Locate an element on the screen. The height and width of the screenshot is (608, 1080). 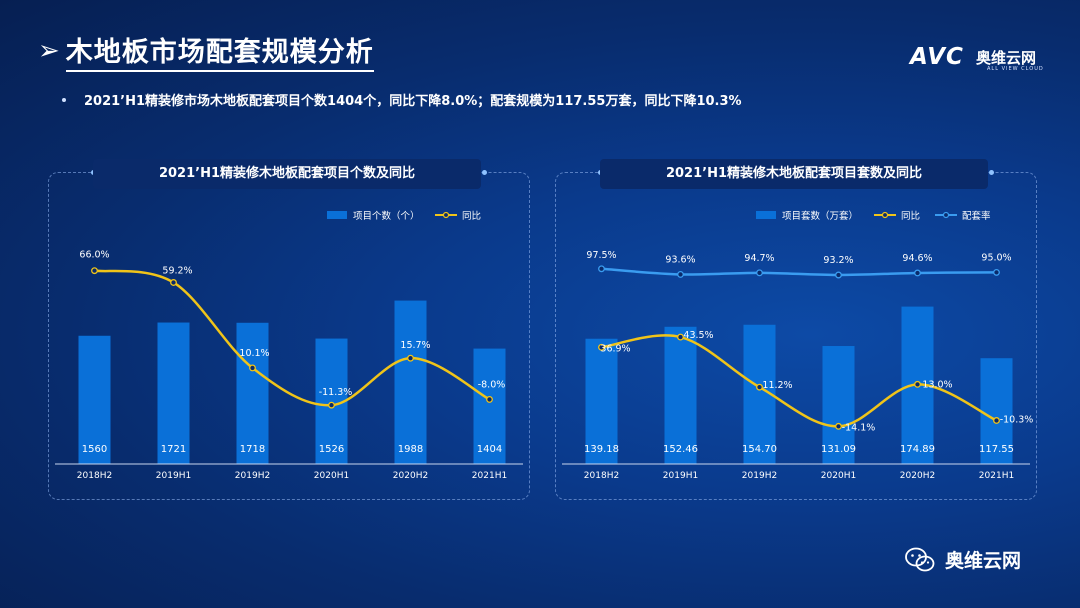
bar-data-label: 1560 is located at coordinates (94, 449).